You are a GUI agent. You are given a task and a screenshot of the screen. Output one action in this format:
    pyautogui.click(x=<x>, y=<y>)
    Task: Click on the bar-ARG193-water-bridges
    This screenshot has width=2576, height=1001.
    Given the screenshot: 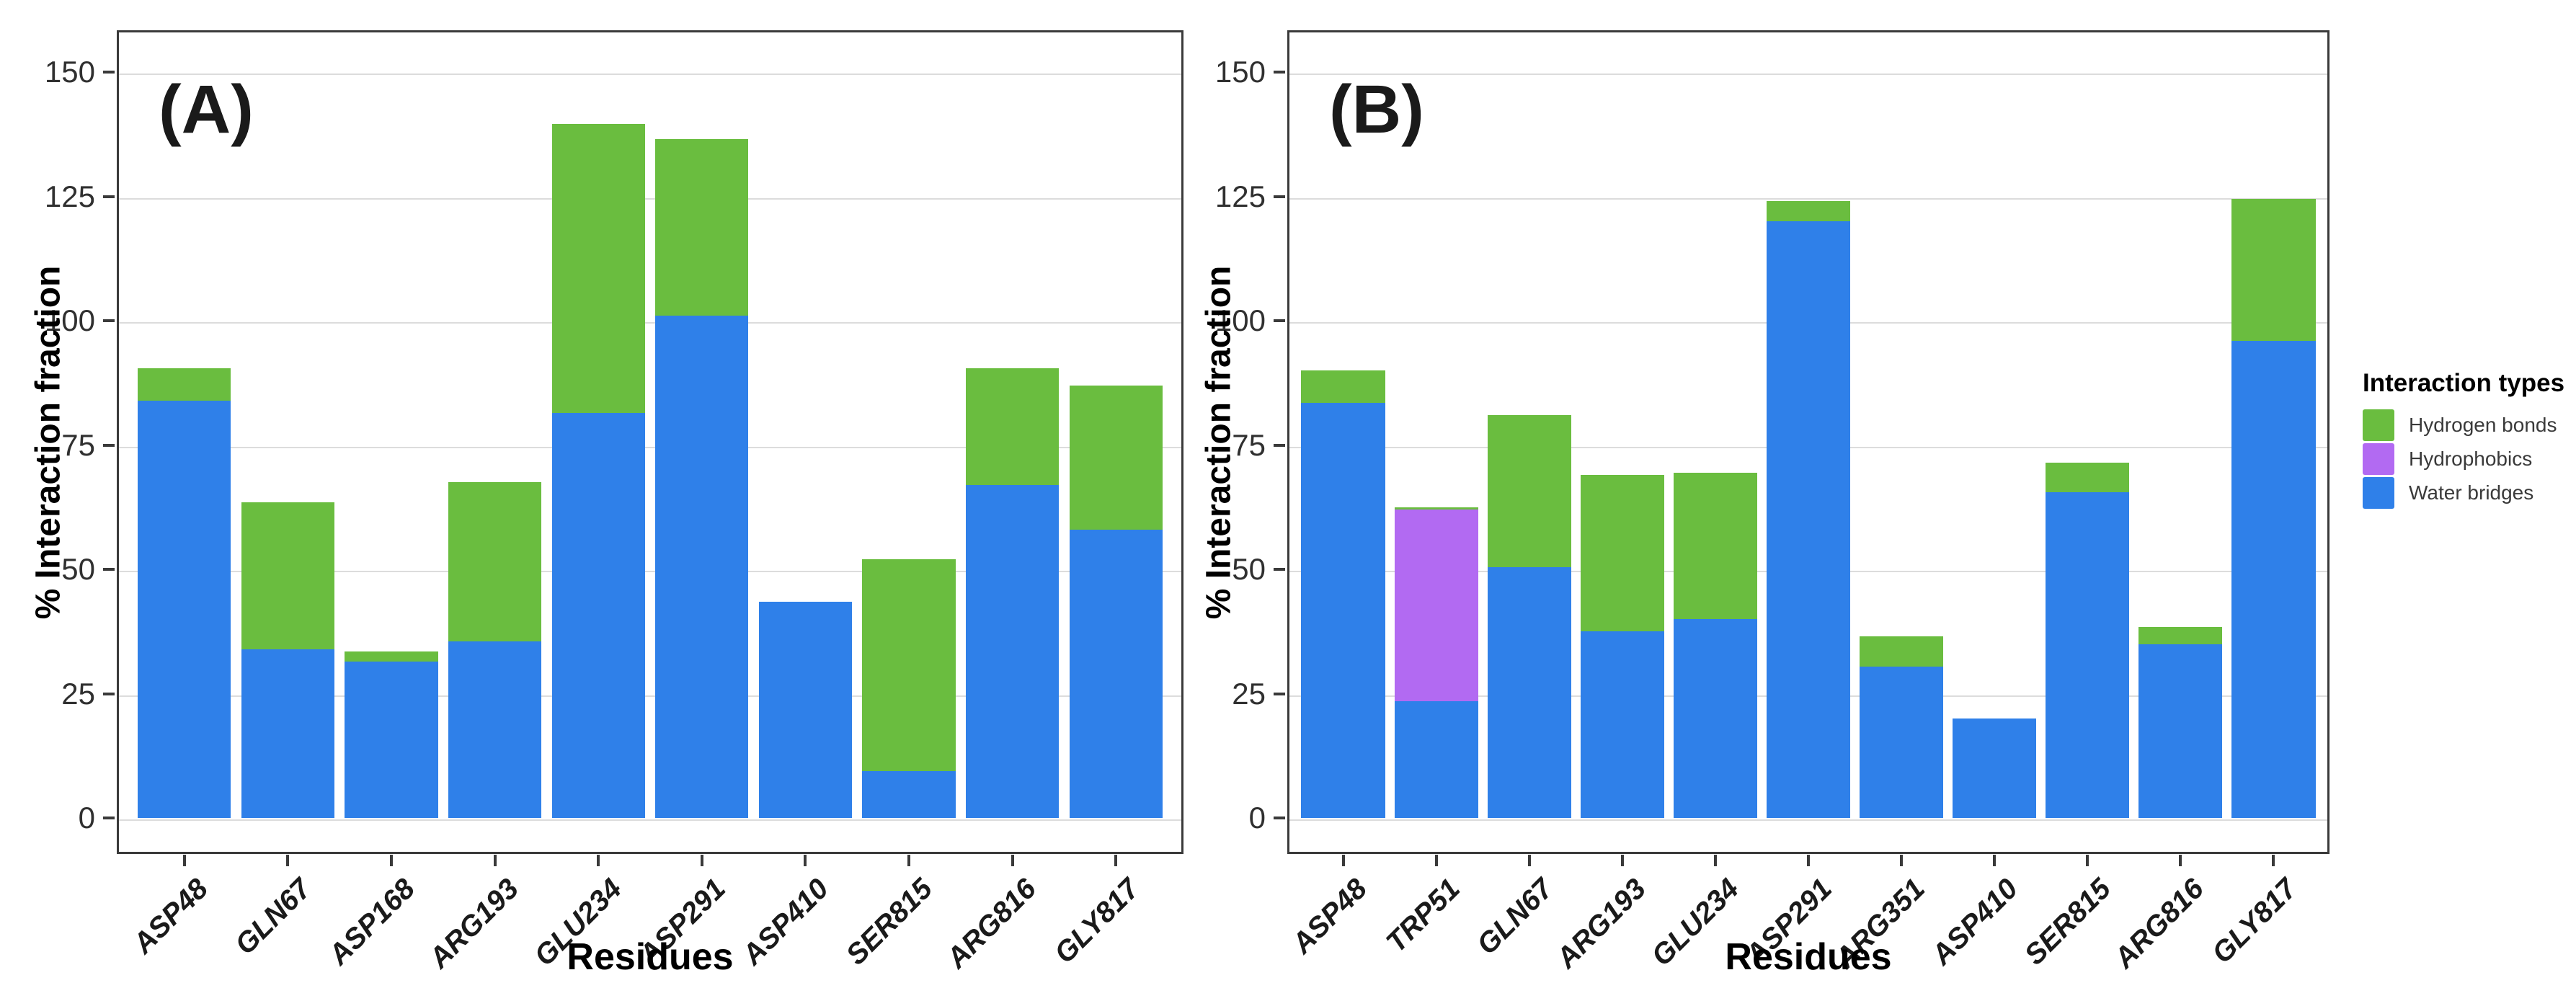 What is the action you would take?
    pyautogui.click(x=1622, y=725)
    